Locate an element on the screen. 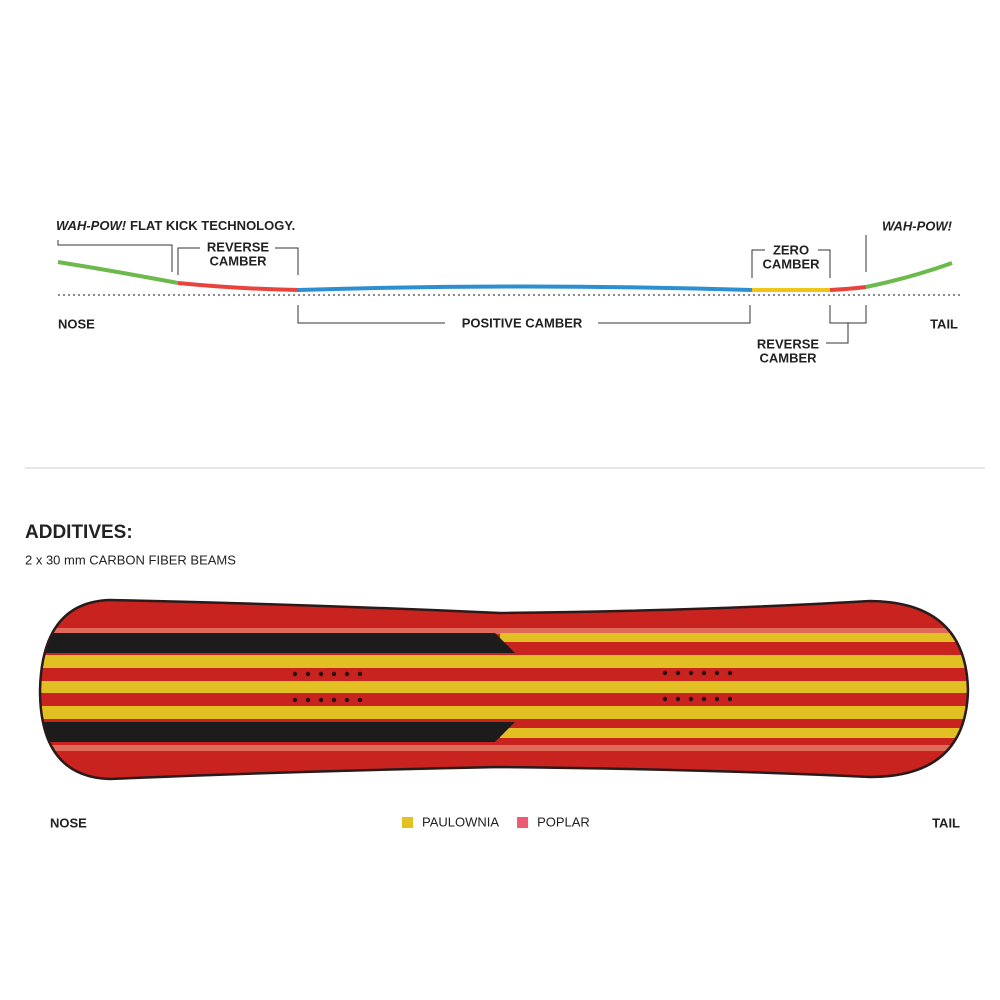 This screenshot has width=1000, height=1000. kick-left is located at coordinates (118, 272).